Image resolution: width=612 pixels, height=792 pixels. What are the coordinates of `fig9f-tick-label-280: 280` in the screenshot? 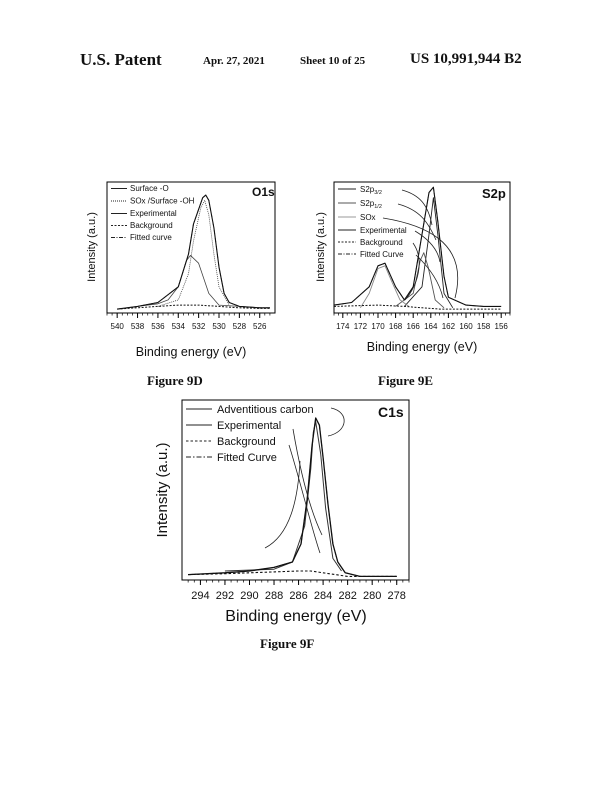 It's located at (372, 596).